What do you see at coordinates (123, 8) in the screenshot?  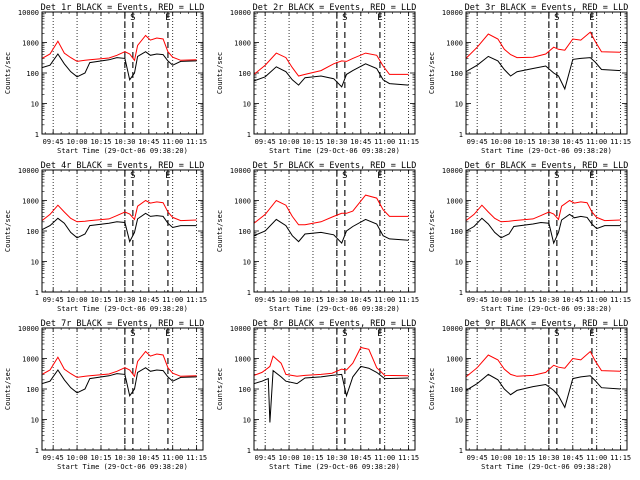 I see `panel-title: Det 1r BLACK = Events, RED = LLD` at bounding box center [123, 8].